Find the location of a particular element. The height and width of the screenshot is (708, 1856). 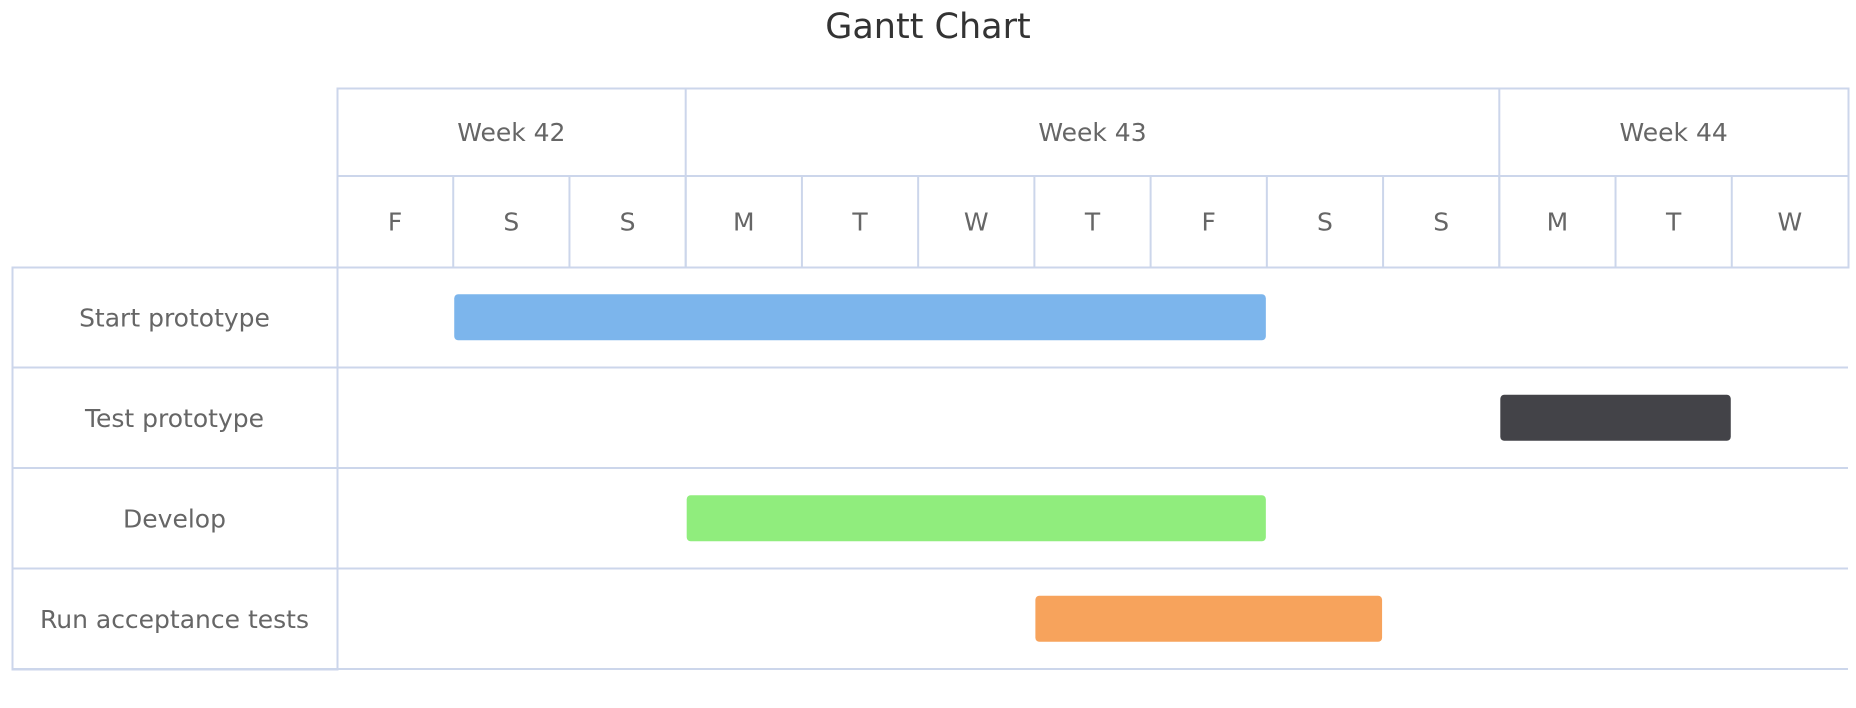

task-label: Run acceptance tests is located at coordinates (174, 619).